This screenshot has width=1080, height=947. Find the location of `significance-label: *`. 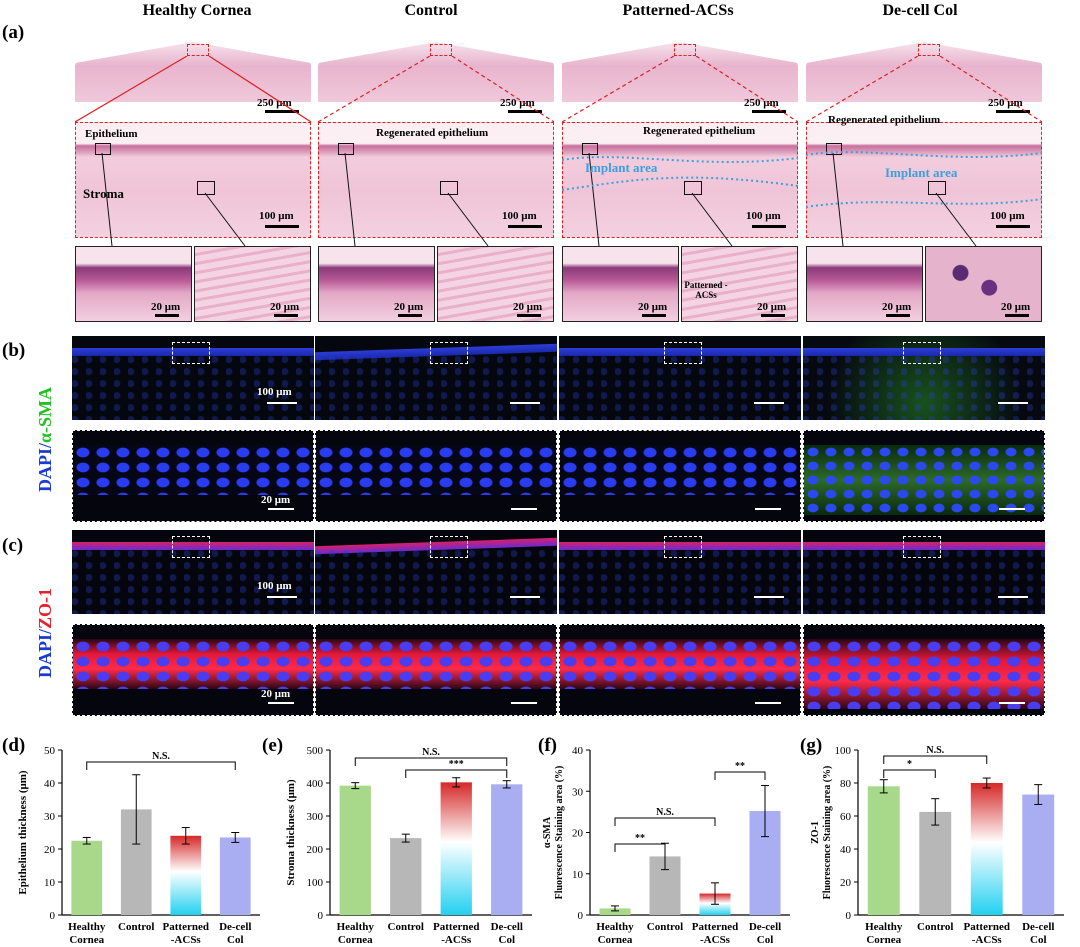

significance-label: * is located at coordinates (909, 764).